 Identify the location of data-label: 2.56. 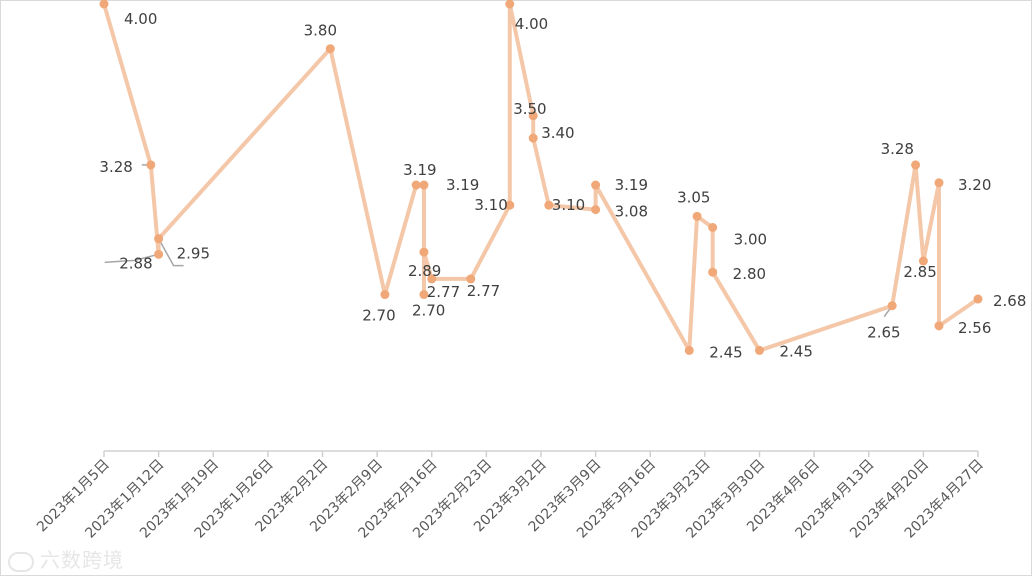
(974, 328).